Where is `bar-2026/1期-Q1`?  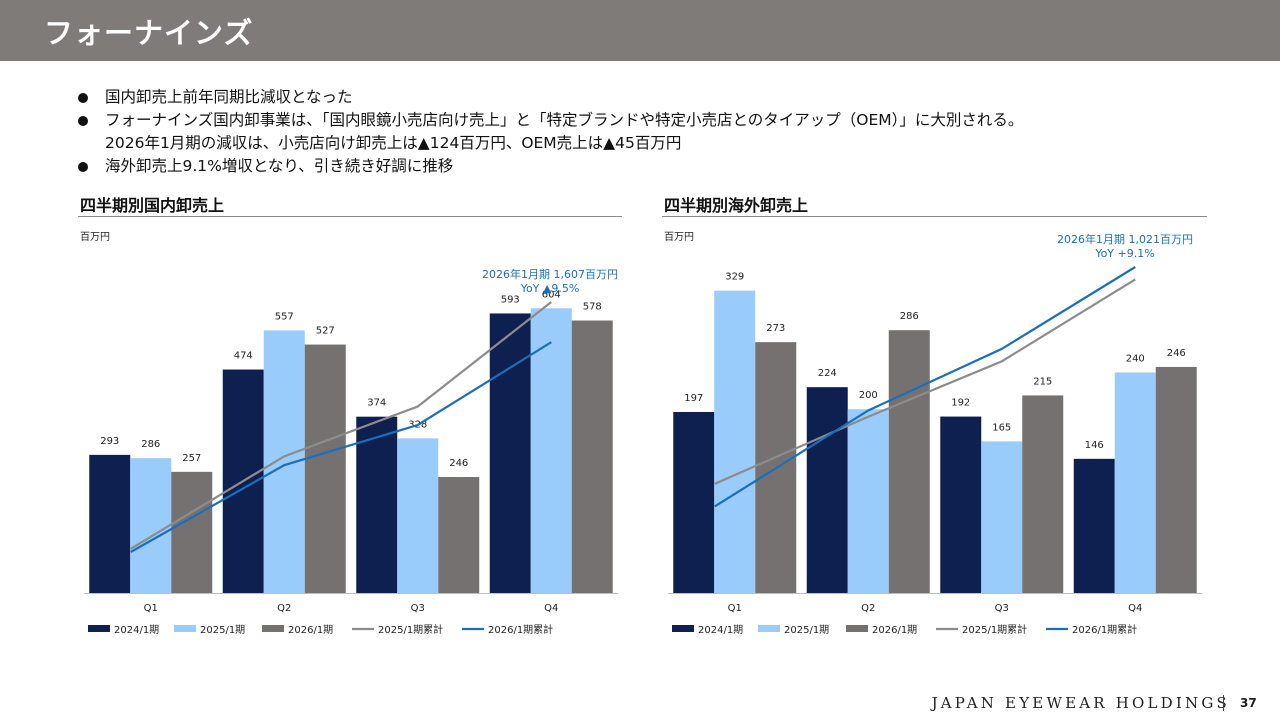
bar-2026/1期-Q1 is located at coordinates (192, 532).